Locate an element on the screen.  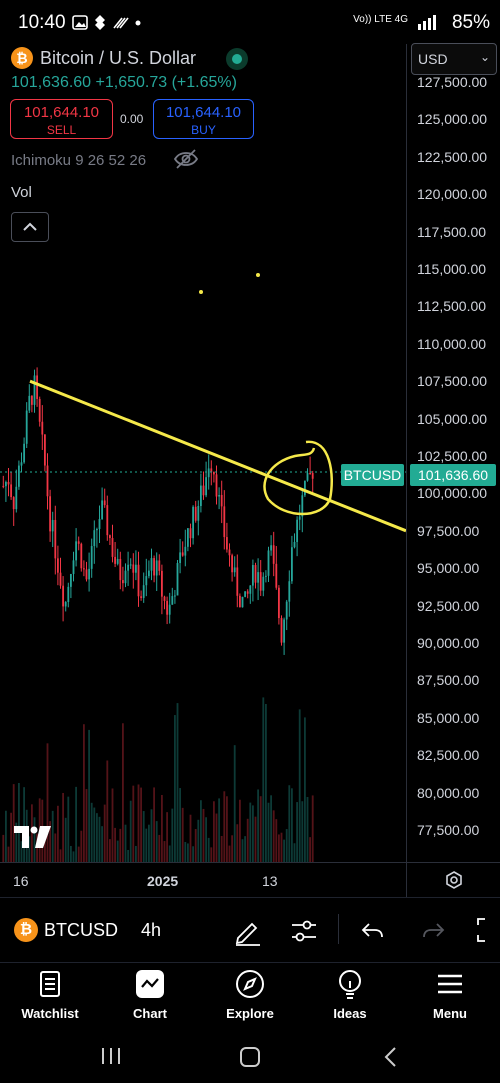
chart-settings-button is located at coordinates (453, 879).